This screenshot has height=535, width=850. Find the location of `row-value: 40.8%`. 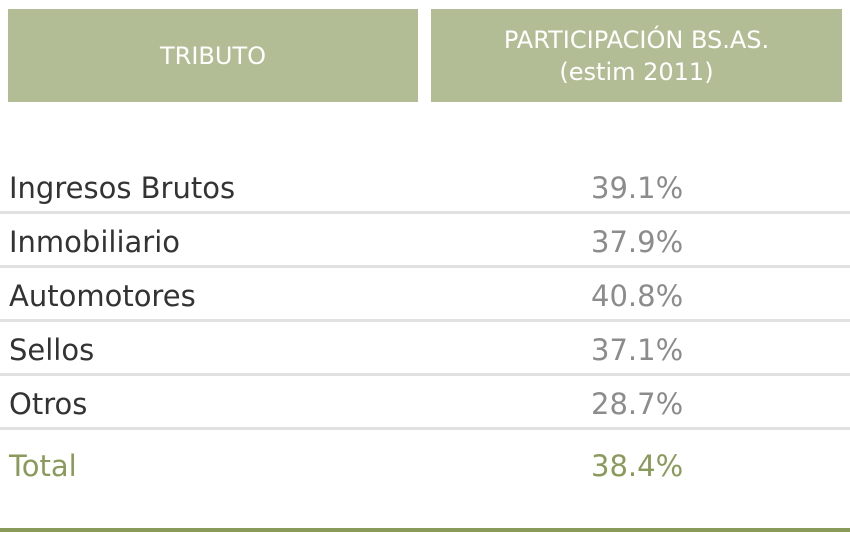

row-value: 40.8% is located at coordinates (637, 296).